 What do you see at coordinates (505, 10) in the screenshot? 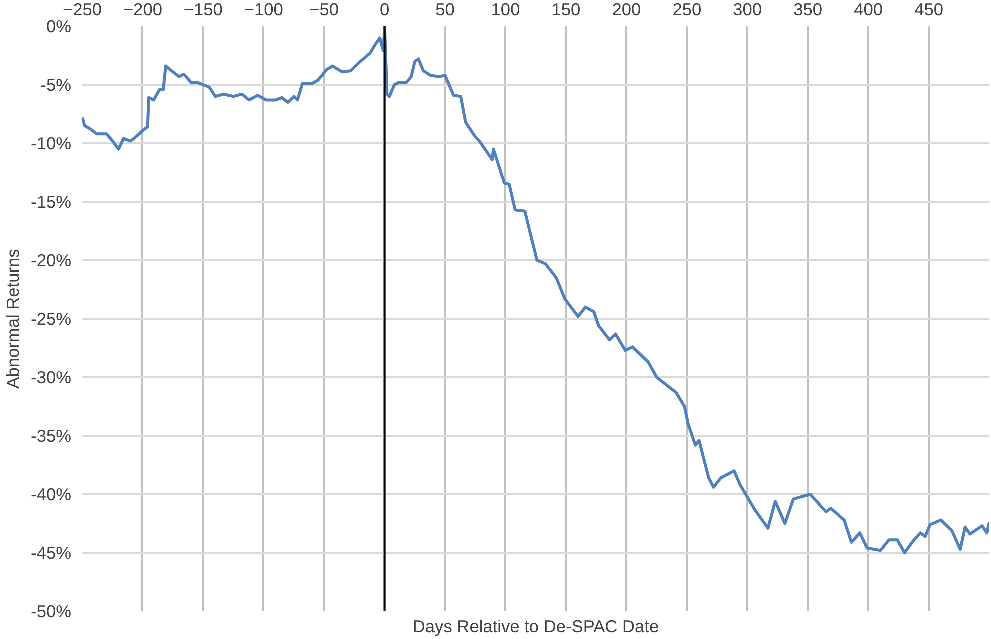
I see `x-tick-label: 100` at bounding box center [505, 10].